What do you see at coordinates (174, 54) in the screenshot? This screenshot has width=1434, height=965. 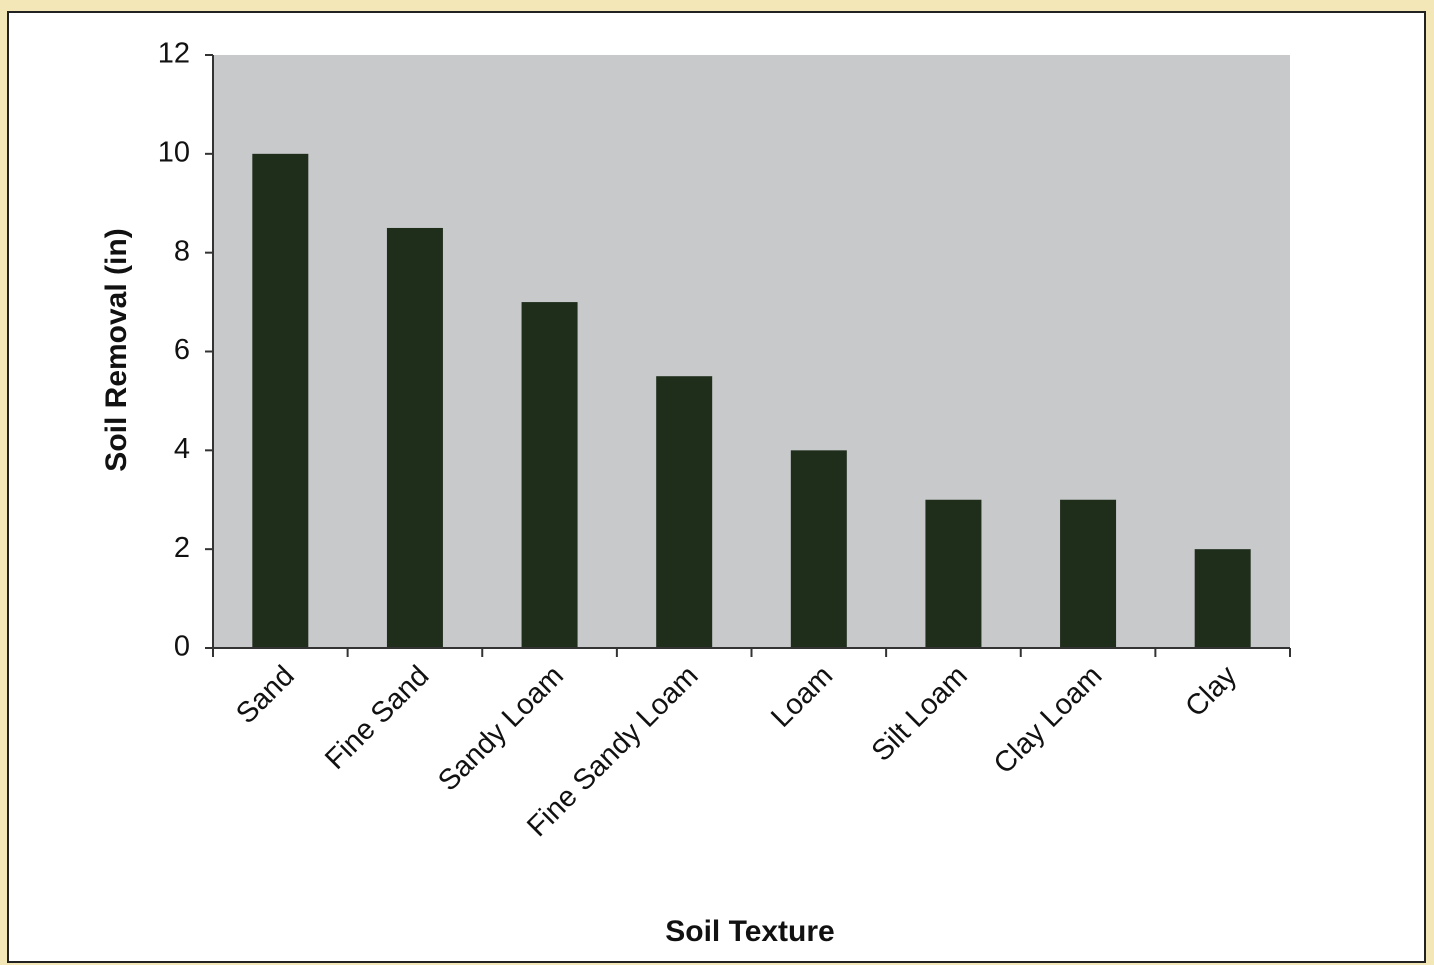 I see `y-tick-label: 12` at bounding box center [174, 54].